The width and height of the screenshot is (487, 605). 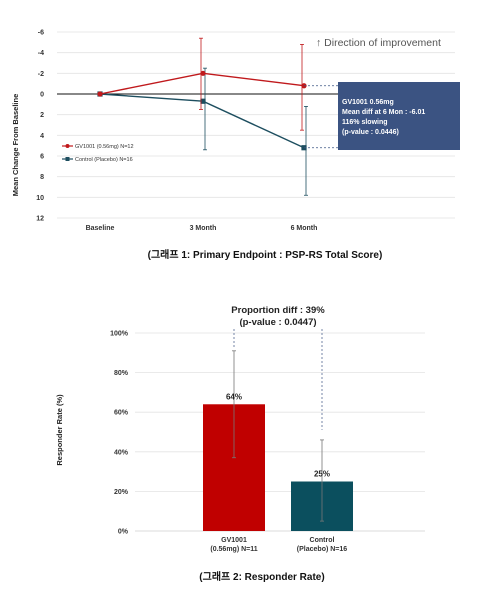 I want to click on chart2-y-tick-label: 40%, so click(x=121, y=452).